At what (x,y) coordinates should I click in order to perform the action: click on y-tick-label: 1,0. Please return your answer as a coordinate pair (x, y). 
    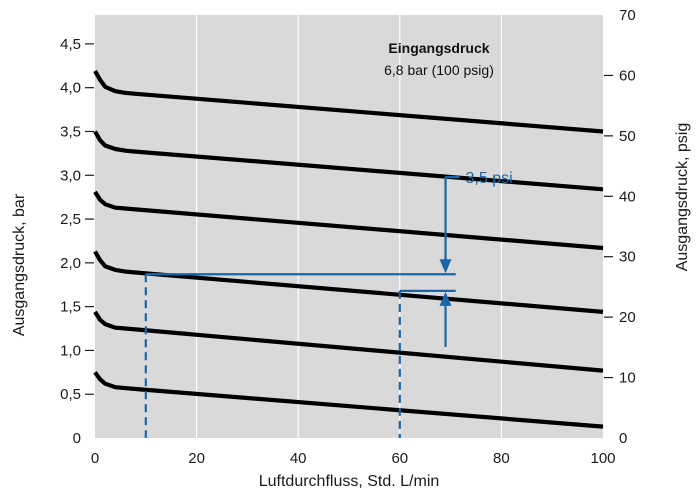
    Looking at the image, I should click on (70, 350).